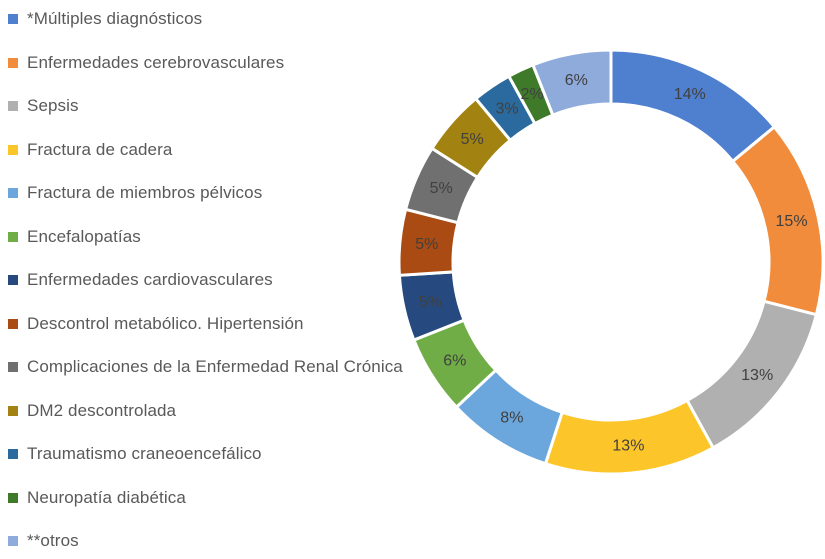 Image resolution: width=825 pixels, height=559 pixels. I want to click on legend-item: Enfermedades cardiovasculares, so click(140, 280).